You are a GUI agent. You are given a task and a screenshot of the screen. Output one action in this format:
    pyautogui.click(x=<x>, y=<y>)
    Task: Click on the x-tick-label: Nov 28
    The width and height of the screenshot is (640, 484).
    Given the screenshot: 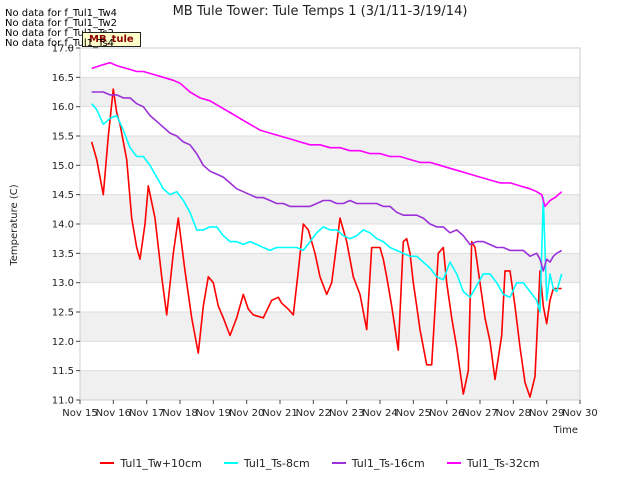 What is the action you would take?
    pyautogui.click(x=513, y=413)
    